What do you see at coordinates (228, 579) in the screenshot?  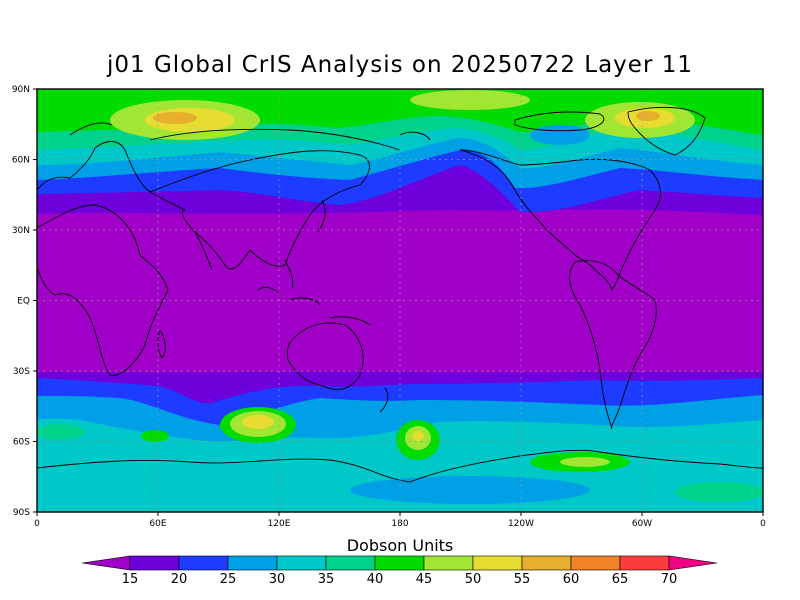 I see `colorbar-tick-label: 25` at bounding box center [228, 579].